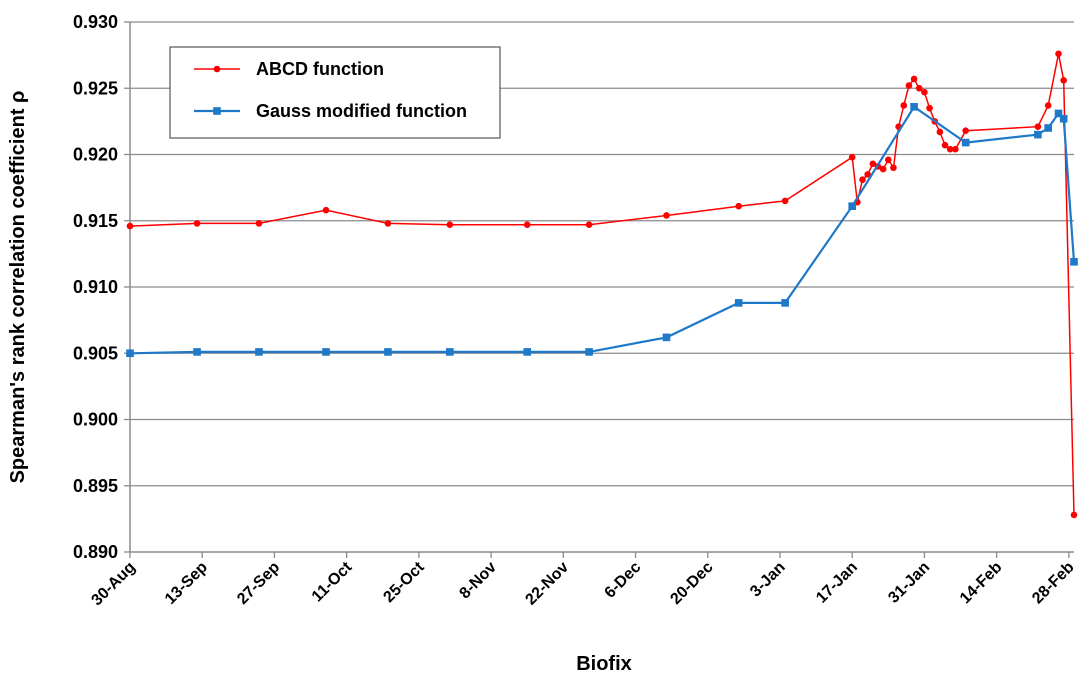 This screenshot has height=683, width=1078. I want to click on legend-label: ABCD function, so click(320, 69).